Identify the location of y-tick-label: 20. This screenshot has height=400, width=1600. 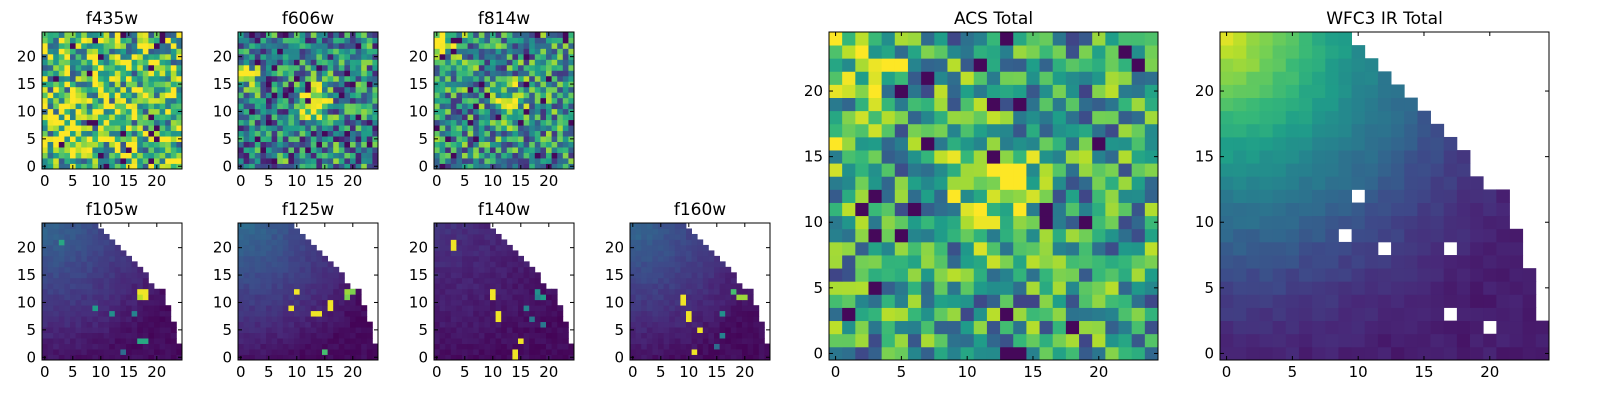
(813, 91).